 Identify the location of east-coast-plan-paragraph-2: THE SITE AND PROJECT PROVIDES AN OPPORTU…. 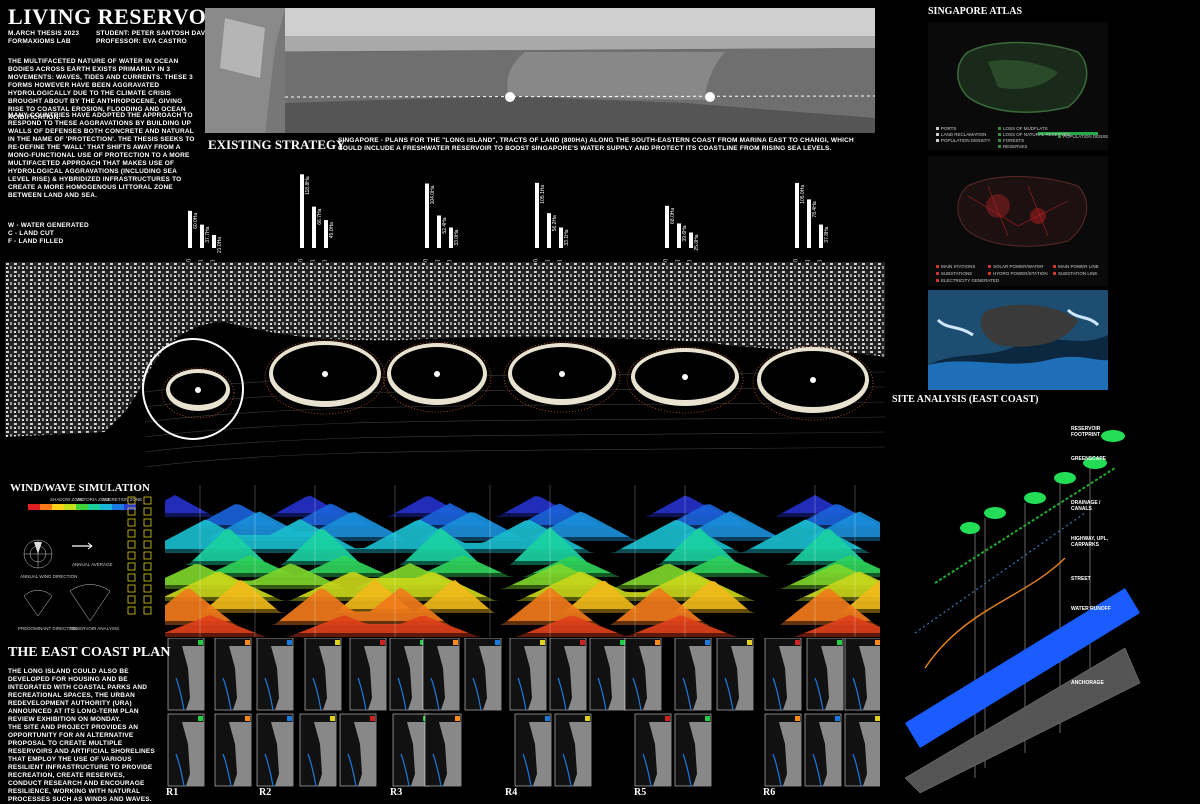
(83, 764).